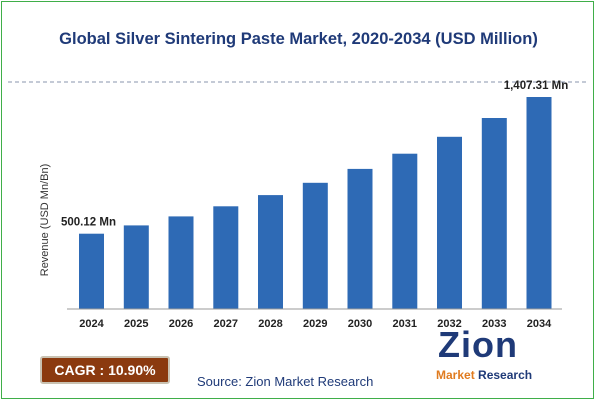 The width and height of the screenshot is (597, 402). Describe the element at coordinates (270, 324) in the screenshot. I see `x-tick-2028: 2028` at that location.